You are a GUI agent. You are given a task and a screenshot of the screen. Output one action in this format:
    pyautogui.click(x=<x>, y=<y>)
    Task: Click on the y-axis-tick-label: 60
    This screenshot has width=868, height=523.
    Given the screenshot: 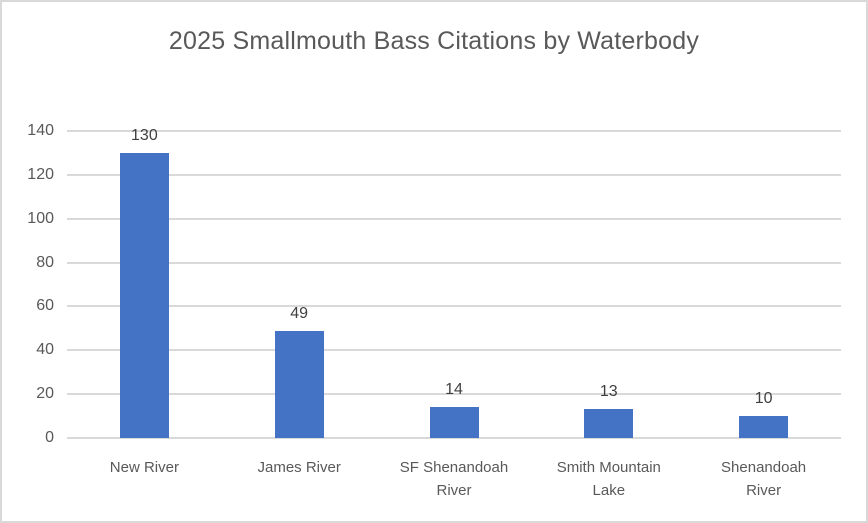 What is the action you would take?
    pyautogui.click(x=45, y=306)
    